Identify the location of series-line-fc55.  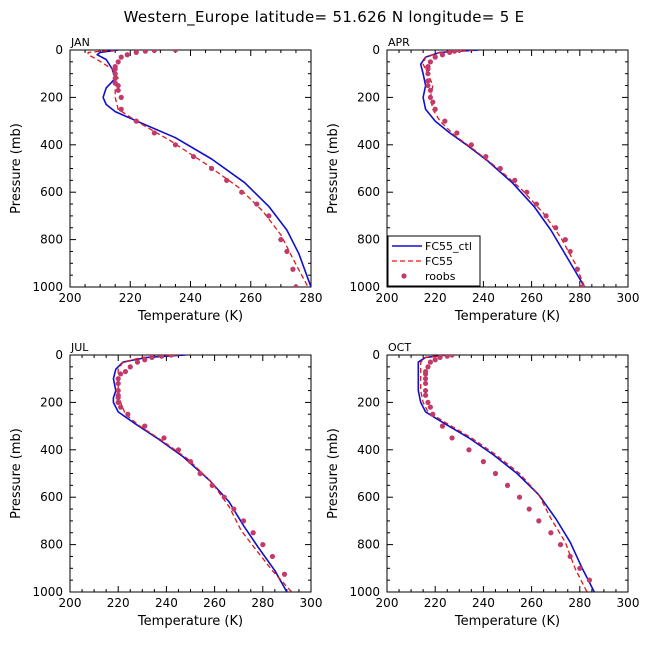
(504, 473).